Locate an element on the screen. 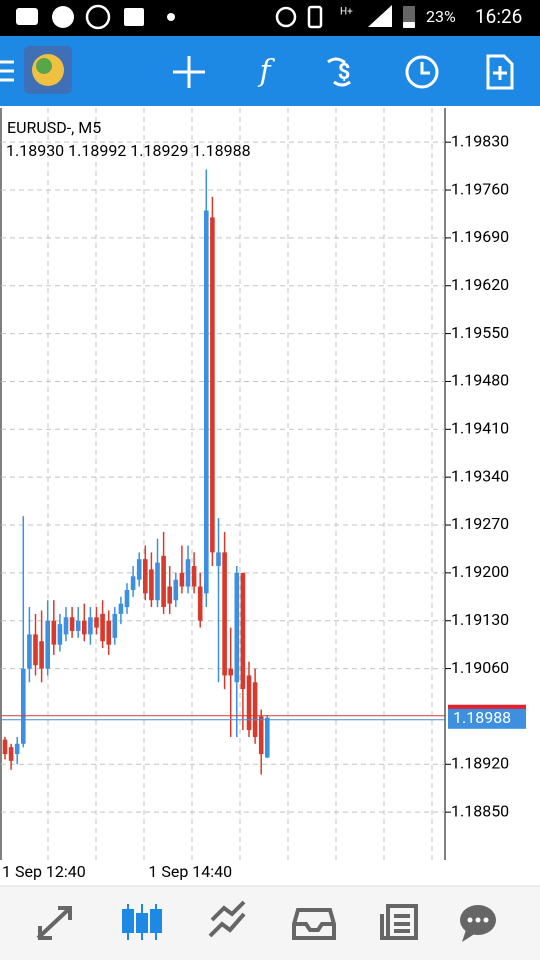 This screenshot has width=540, height=964. y-tick-label: 1.19480 is located at coordinates (480, 380).